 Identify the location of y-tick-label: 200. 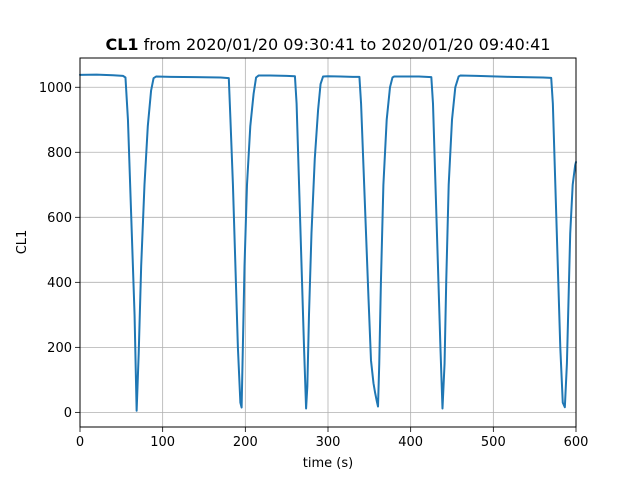
(59, 348).